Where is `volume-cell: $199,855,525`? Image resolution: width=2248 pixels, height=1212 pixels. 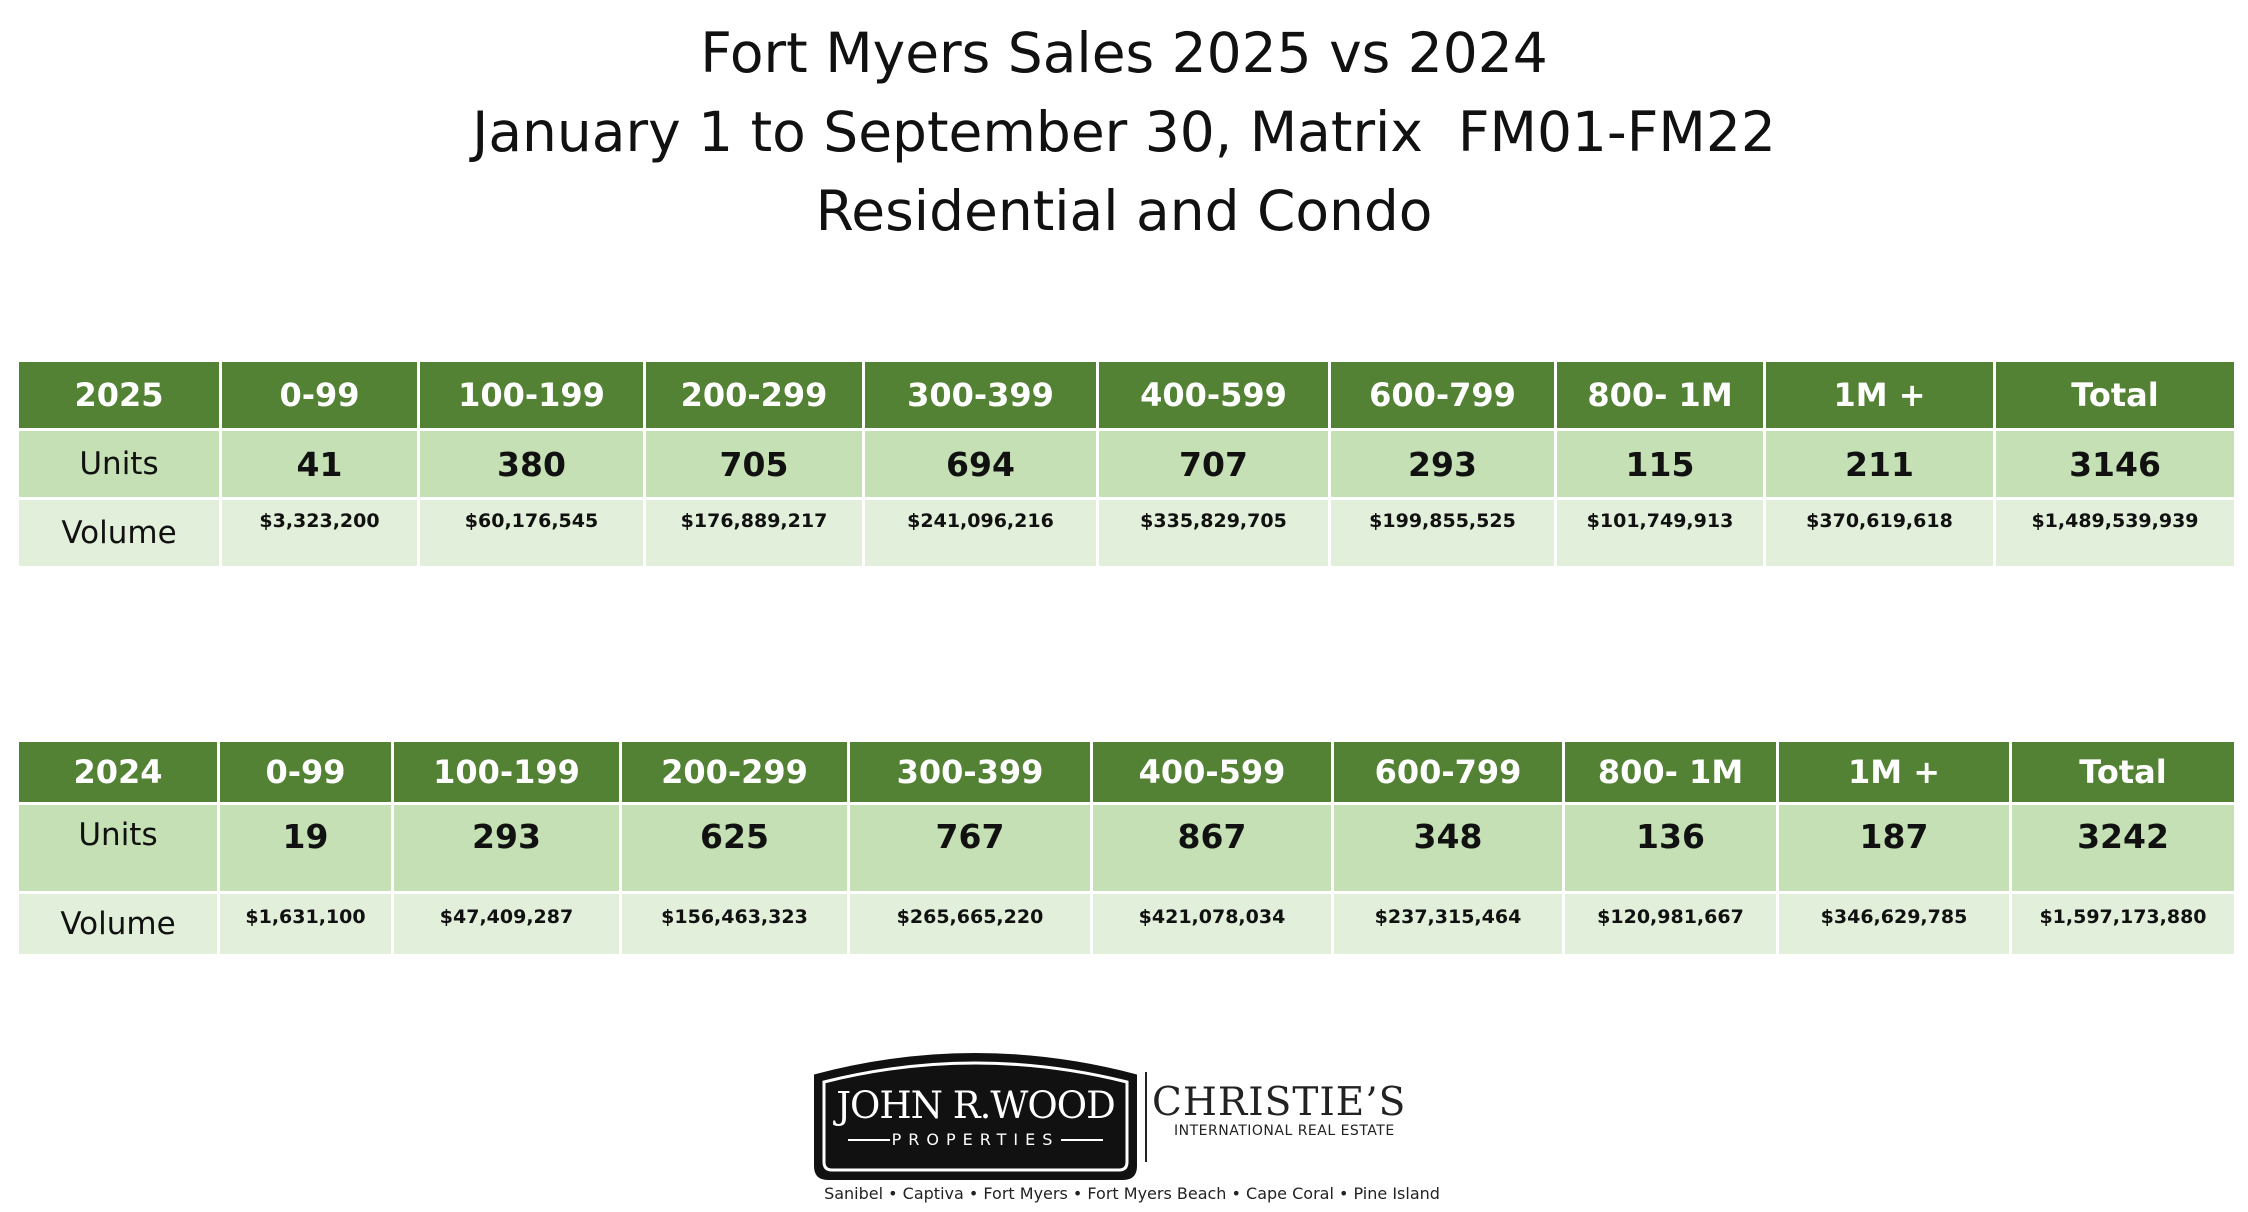 volume-cell: $199,855,525 is located at coordinates (1442, 533).